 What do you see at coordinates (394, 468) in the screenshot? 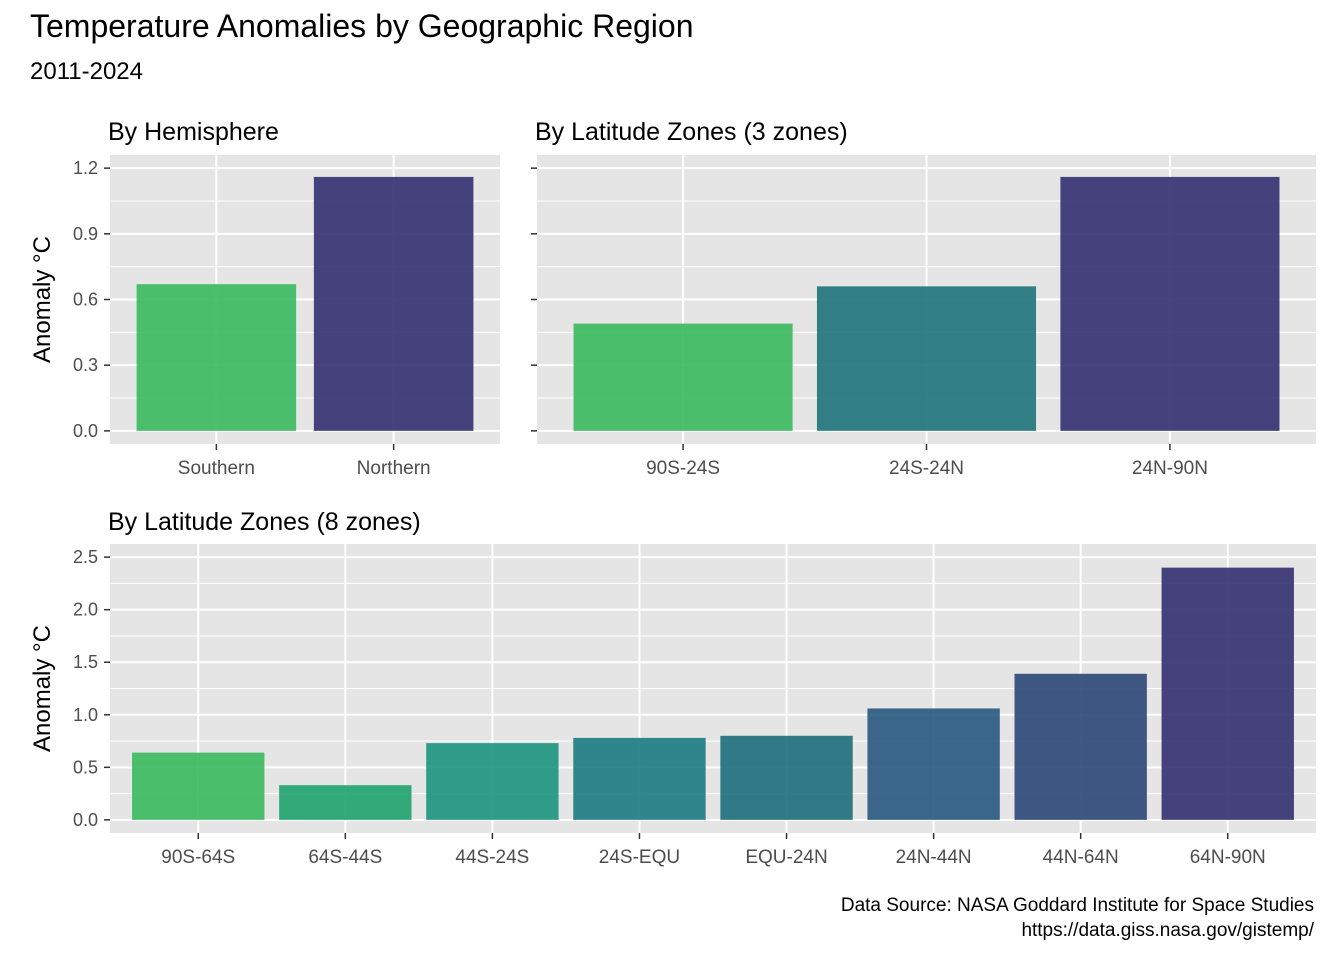
I see `x-tick-label: Northern` at bounding box center [394, 468].